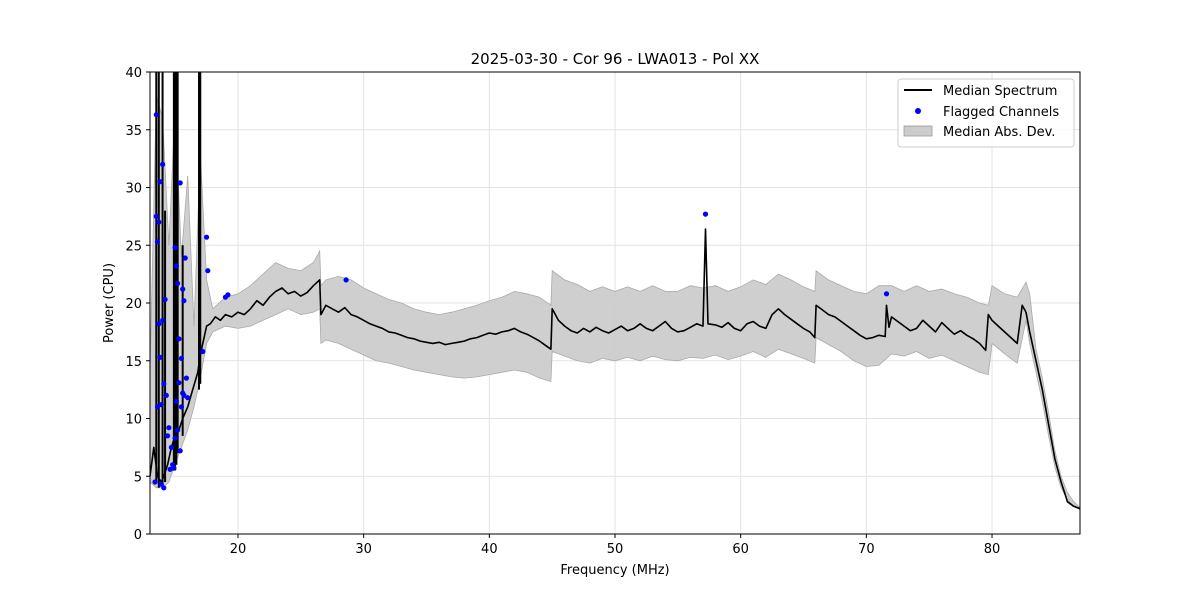 The height and width of the screenshot is (600, 1200). Describe the element at coordinates (999, 132) in the screenshot. I see `legend-entry-mad: Median Abs. Dev.` at that location.